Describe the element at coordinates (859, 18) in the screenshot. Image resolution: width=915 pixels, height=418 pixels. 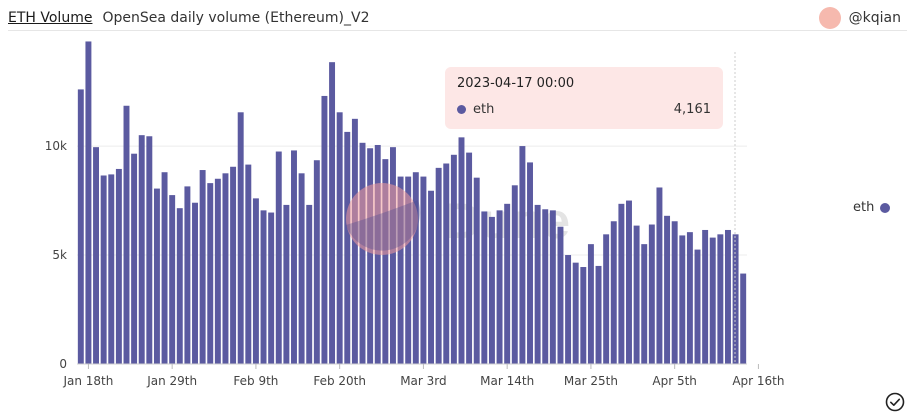
I see `author-badge: @kqian` at that location.